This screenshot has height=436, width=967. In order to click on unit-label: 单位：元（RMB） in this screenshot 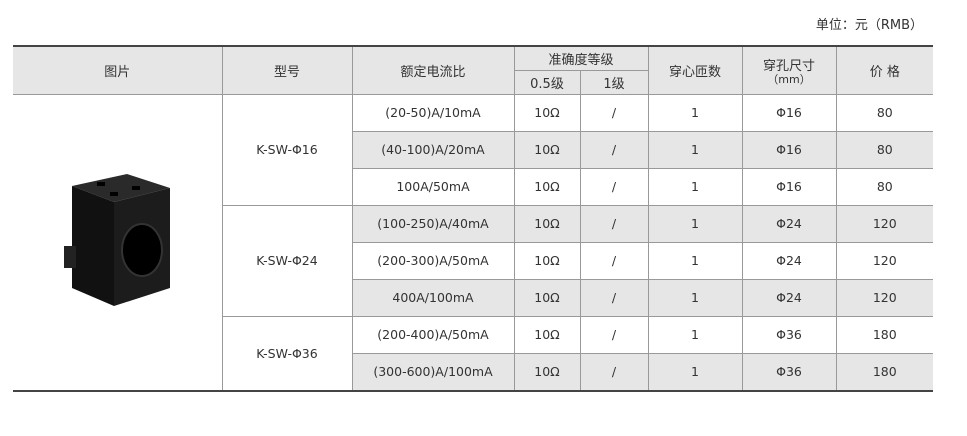, I will do `click(869, 25)`.